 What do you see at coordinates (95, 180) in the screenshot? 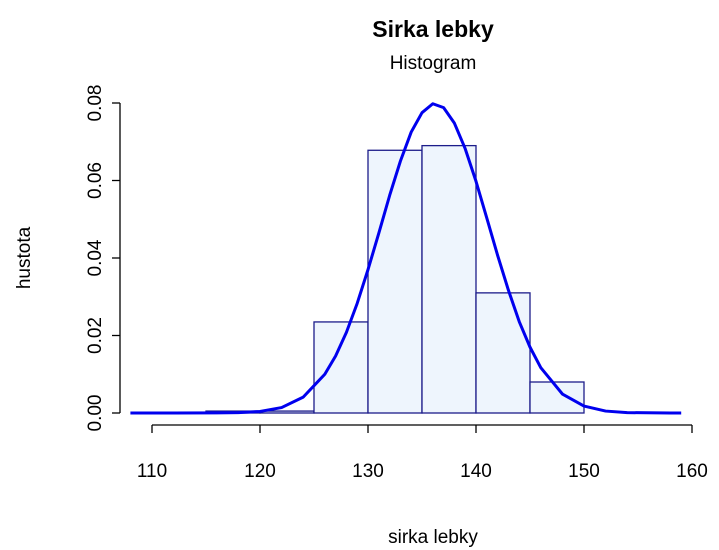
I see `y-tick-label: 0.06` at bounding box center [95, 180].